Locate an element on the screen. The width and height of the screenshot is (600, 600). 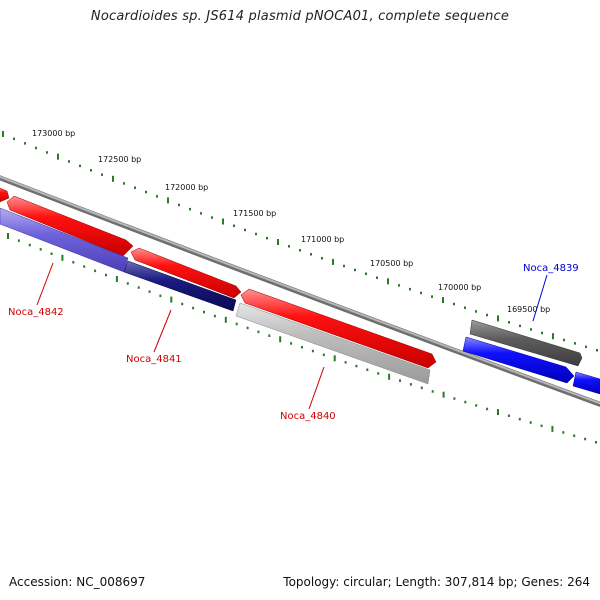
ruler-label-171500: 171500 bp is located at coordinates (254, 213).